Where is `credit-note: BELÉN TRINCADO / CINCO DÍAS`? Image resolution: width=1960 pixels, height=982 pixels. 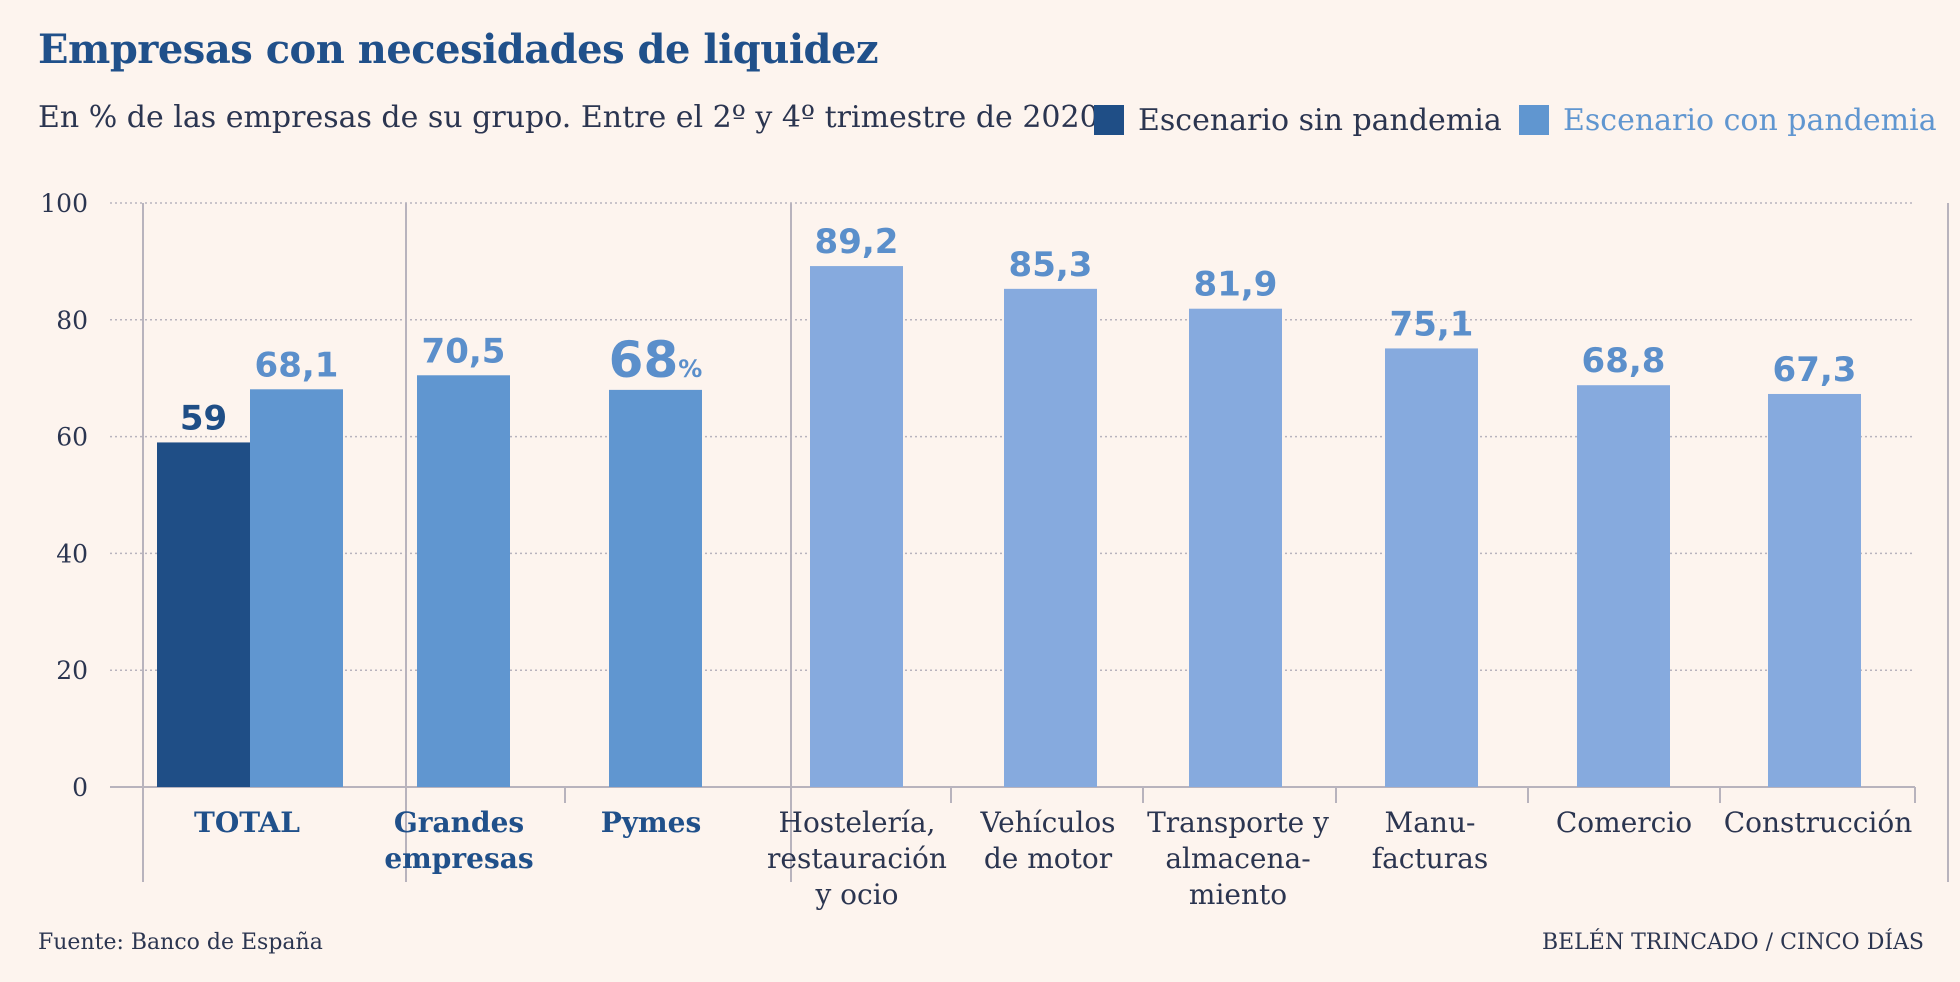 credit-note: BELÉN TRINCADO / CINCO DÍAS is located at coordinates (1732, 942).